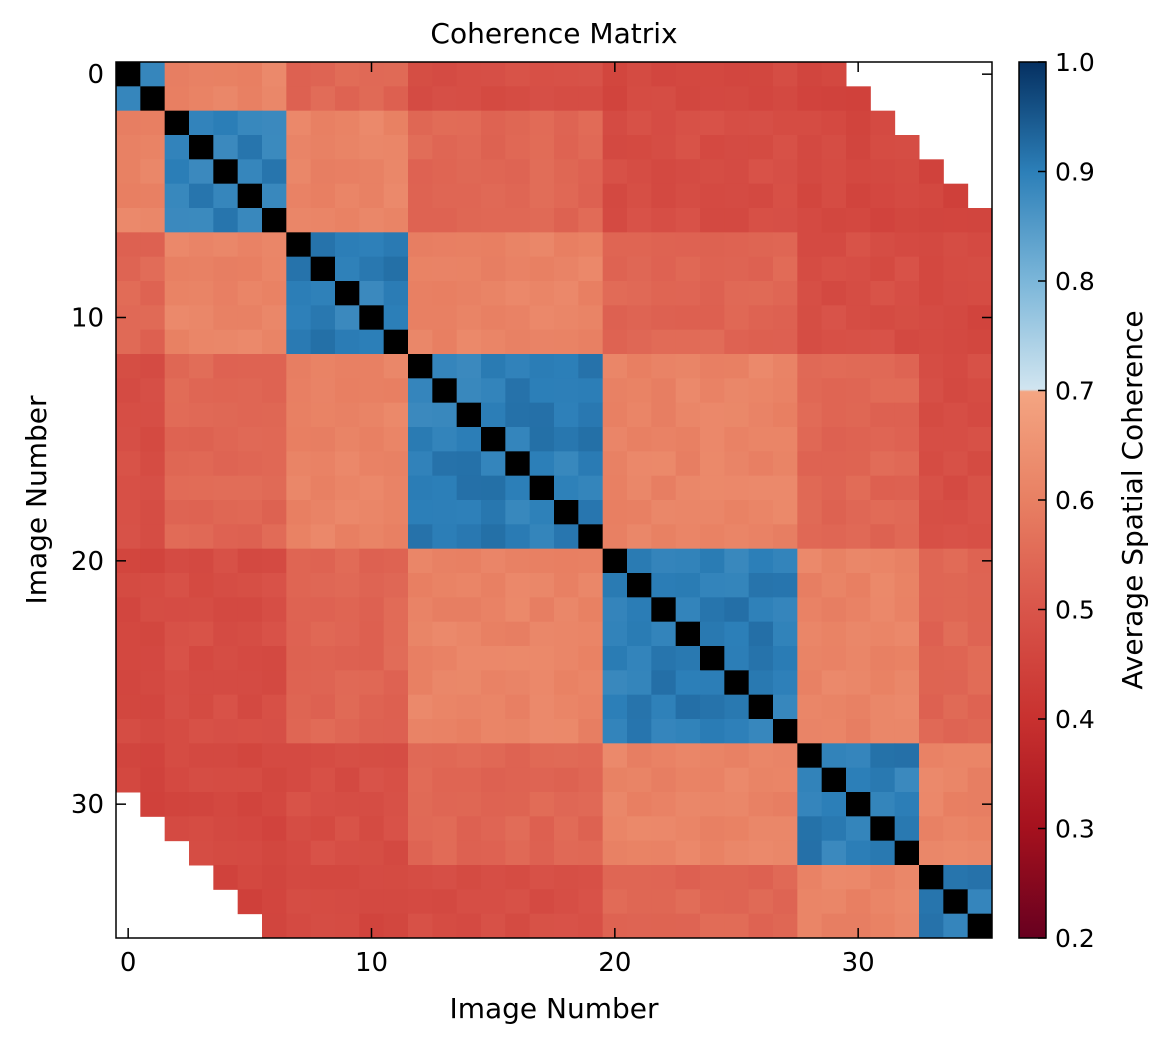  I want to click on colorbar-tick-label: 0.3, so click(1075, 829).